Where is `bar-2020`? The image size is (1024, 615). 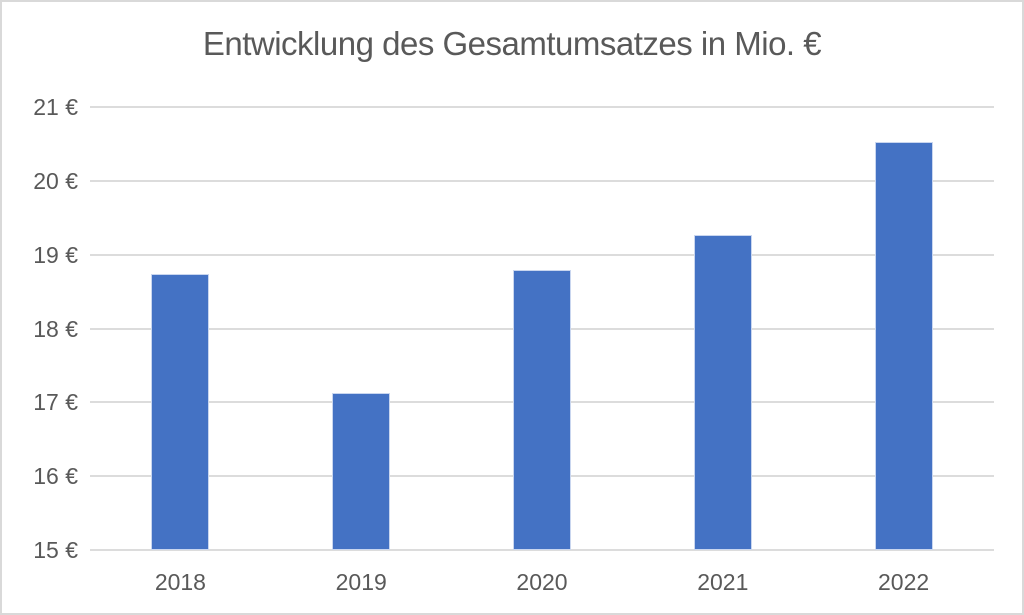
bar-2020 is located at coordinates (542, 410).